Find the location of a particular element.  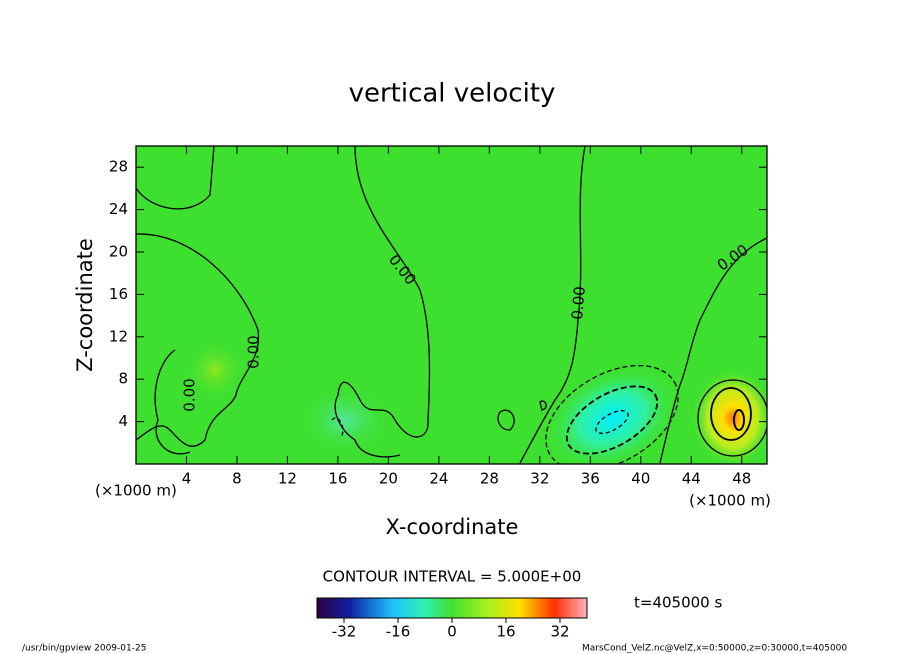

y-tick-label: 24 is located at coordinates (118, 209).